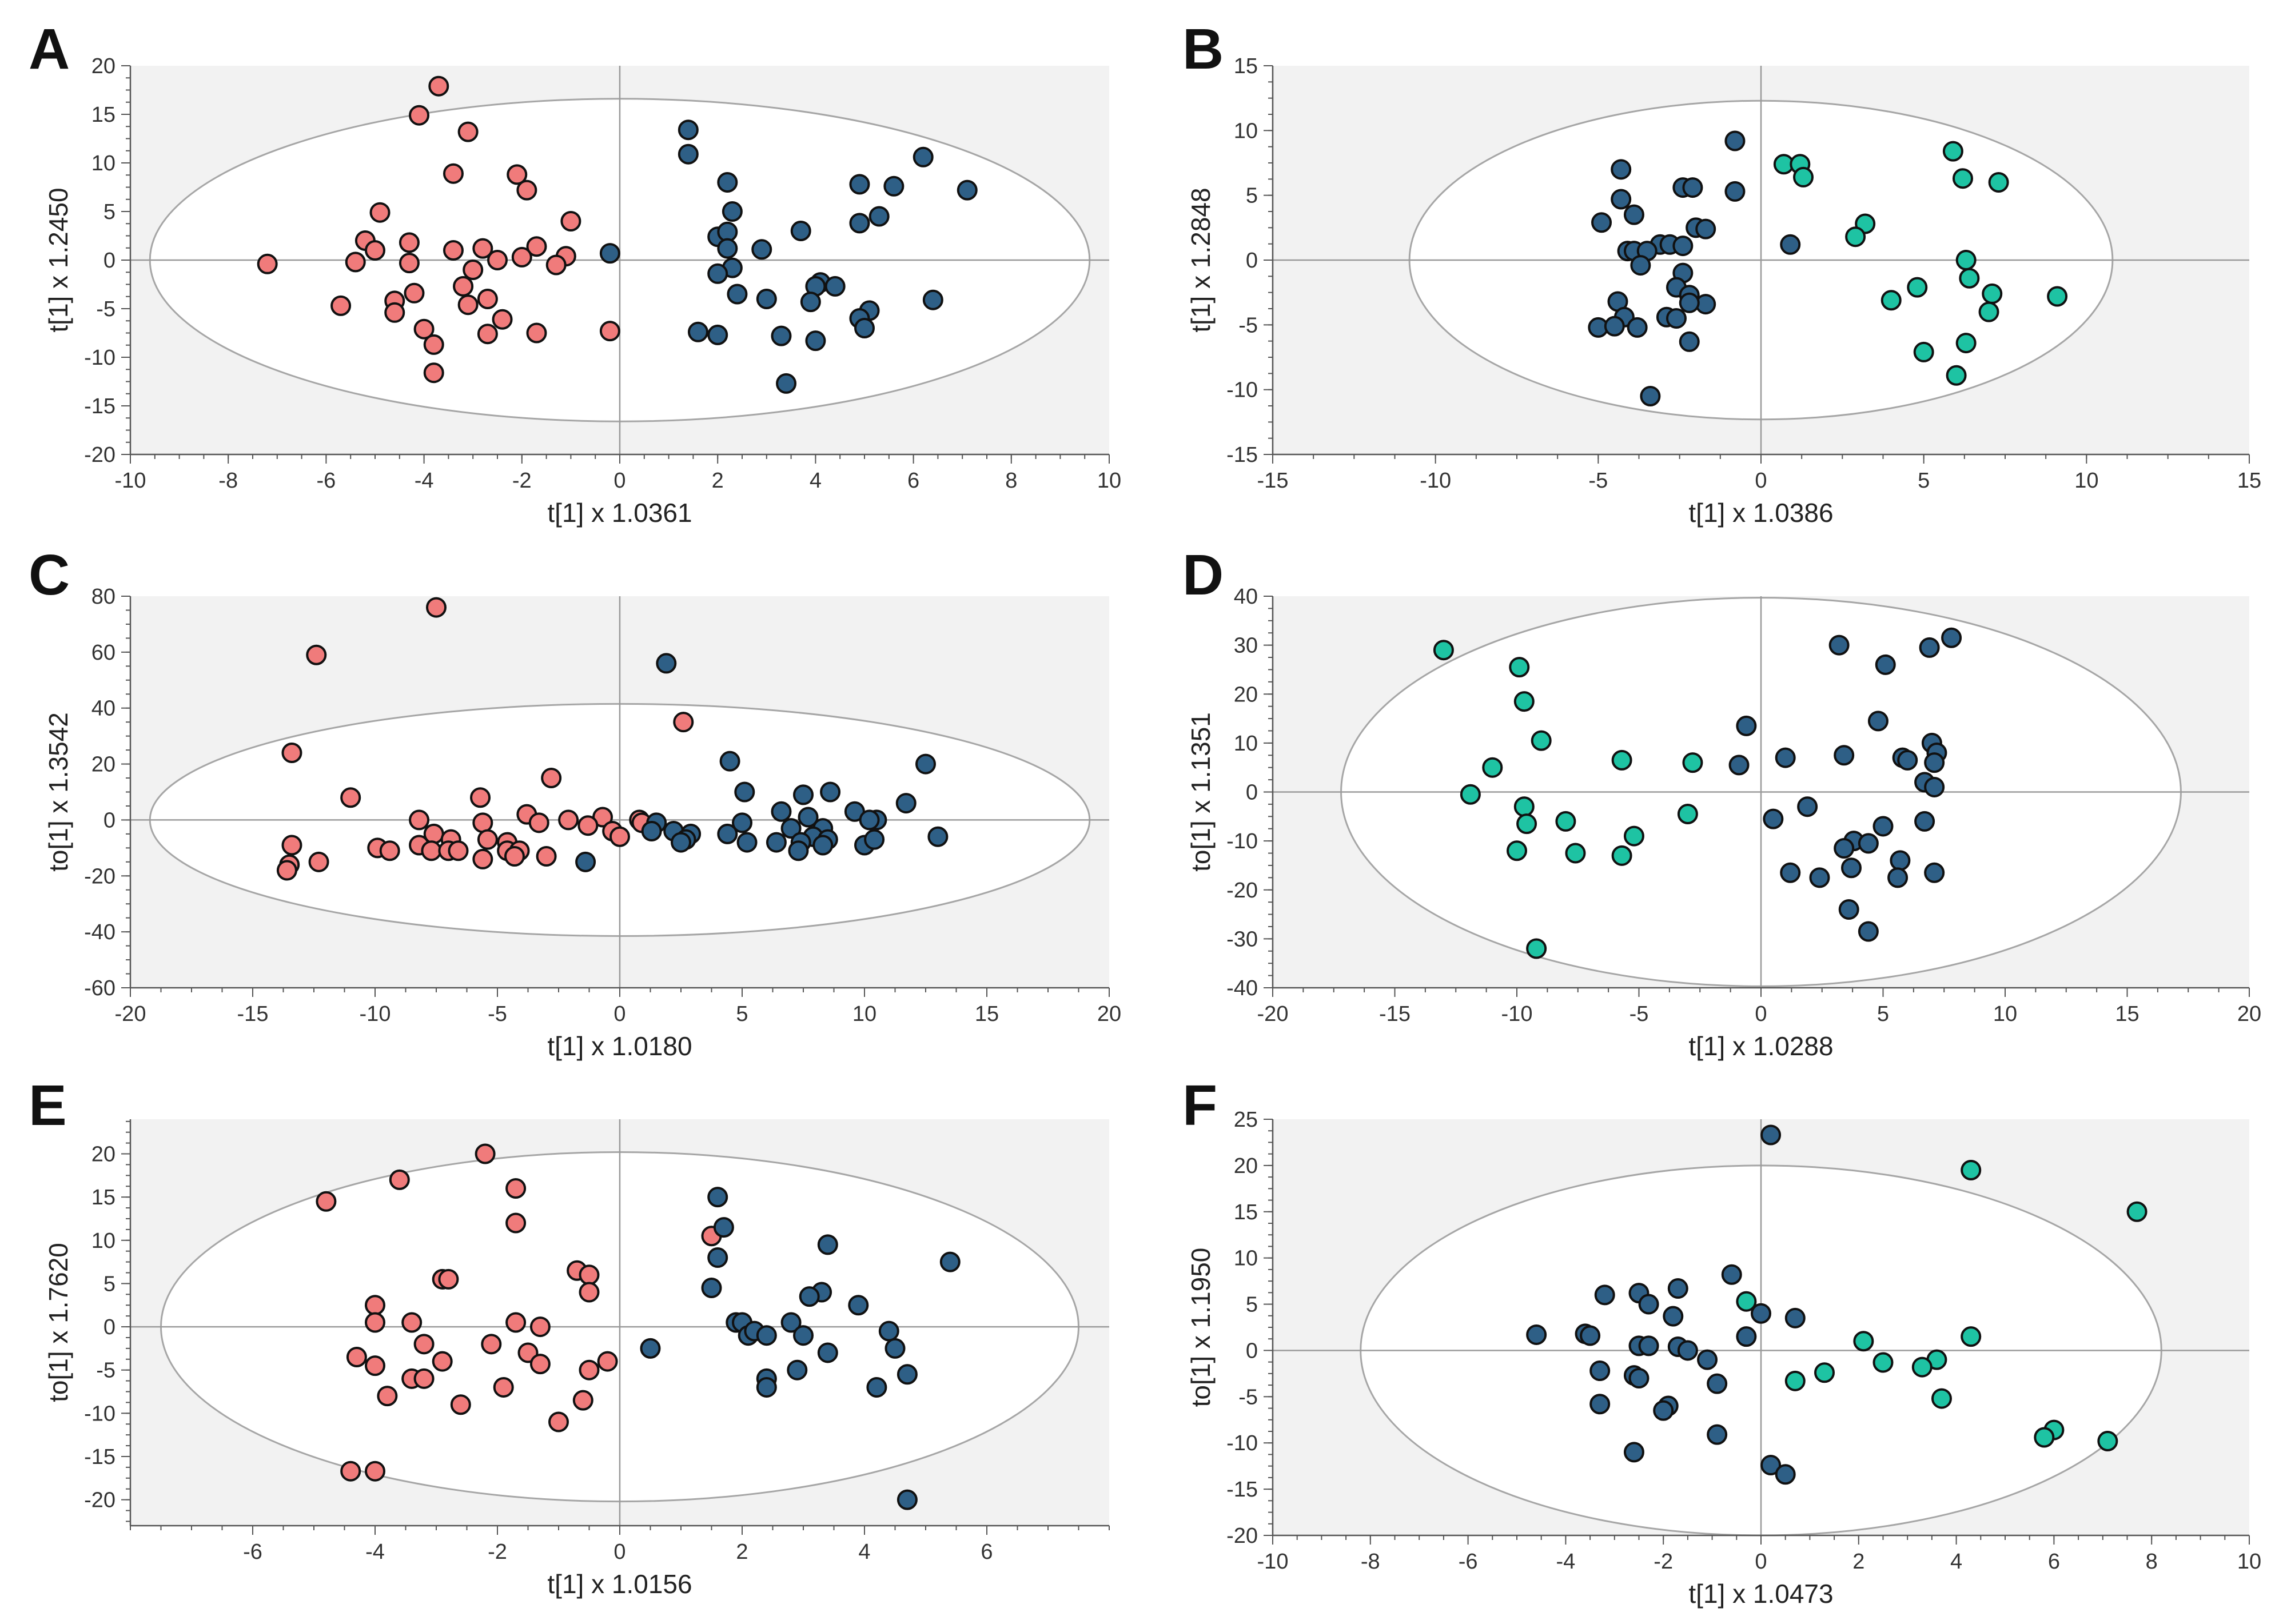 Image resolution: width=2279 pixels, height=1624 pixels. Describe the element at coordinates (1760, 513) in the screenshot. I see `x-axis-title: t[1] x 1.0386` at that location.